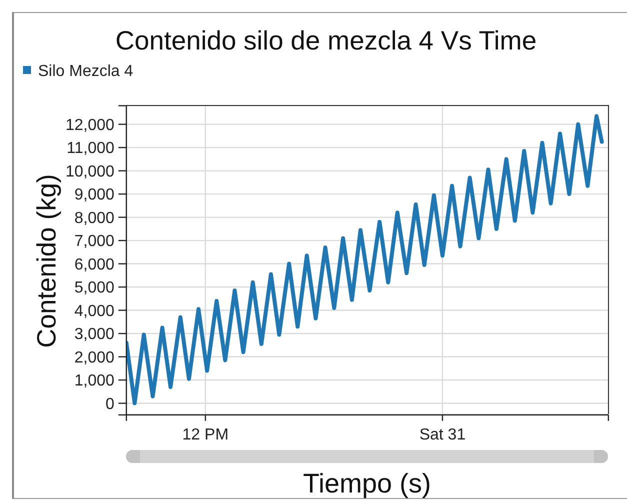 This screenshot has height=503, width=627. I want to click on y-tick-label: 8,000, so click(94, 218).